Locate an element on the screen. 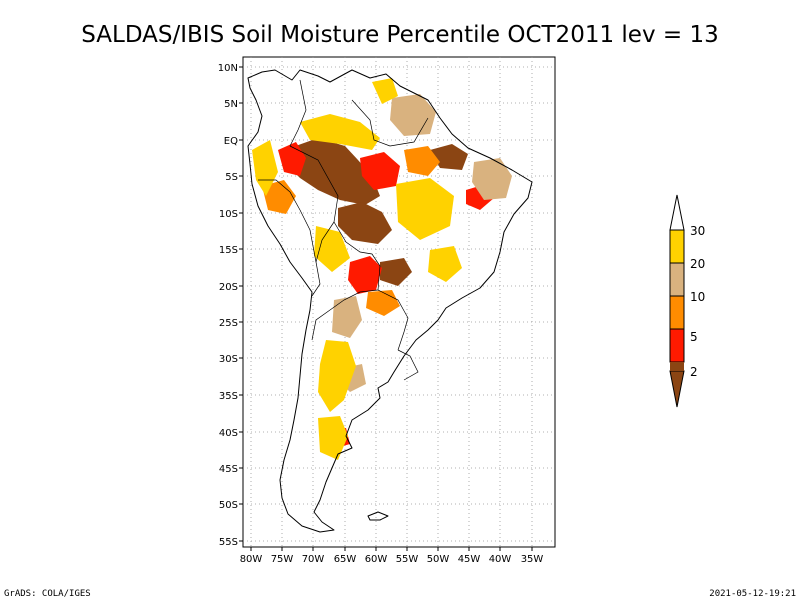  footer-credit: GrADS: COLA/IGES is located at coordinates (47, 594).